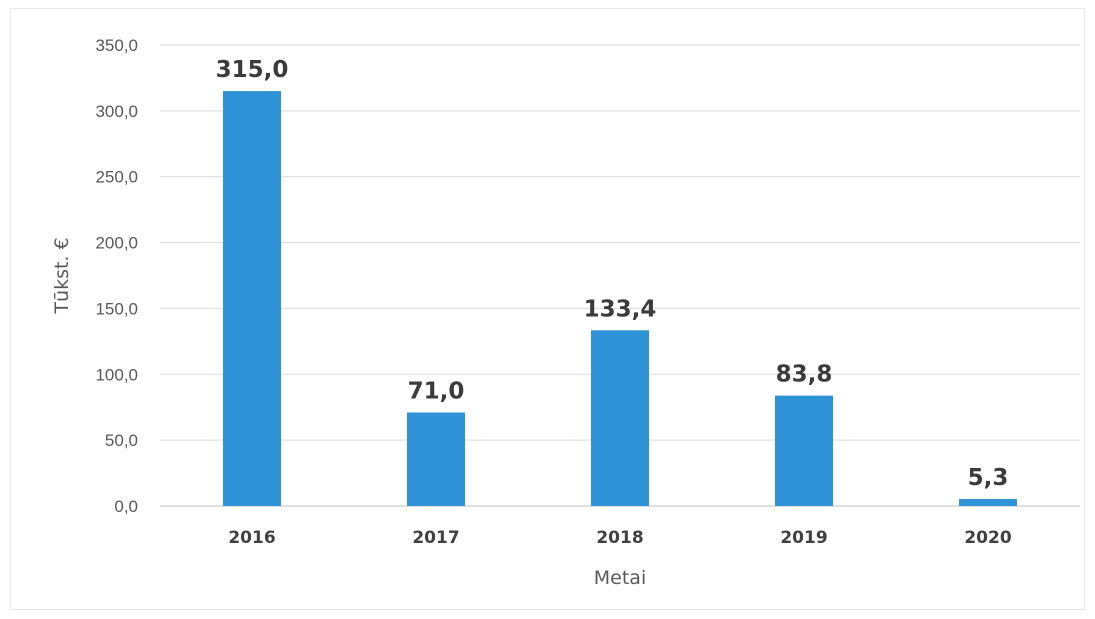 The height and width of the screenshot is (619, 1095). Describe the element at coordinates (121, 440) in the screenshot. I see `y-tick-label: 50,0` at that location.